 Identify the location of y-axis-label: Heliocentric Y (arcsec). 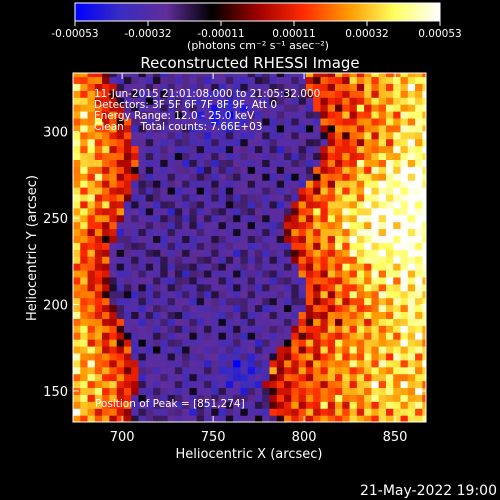
(32, 248).